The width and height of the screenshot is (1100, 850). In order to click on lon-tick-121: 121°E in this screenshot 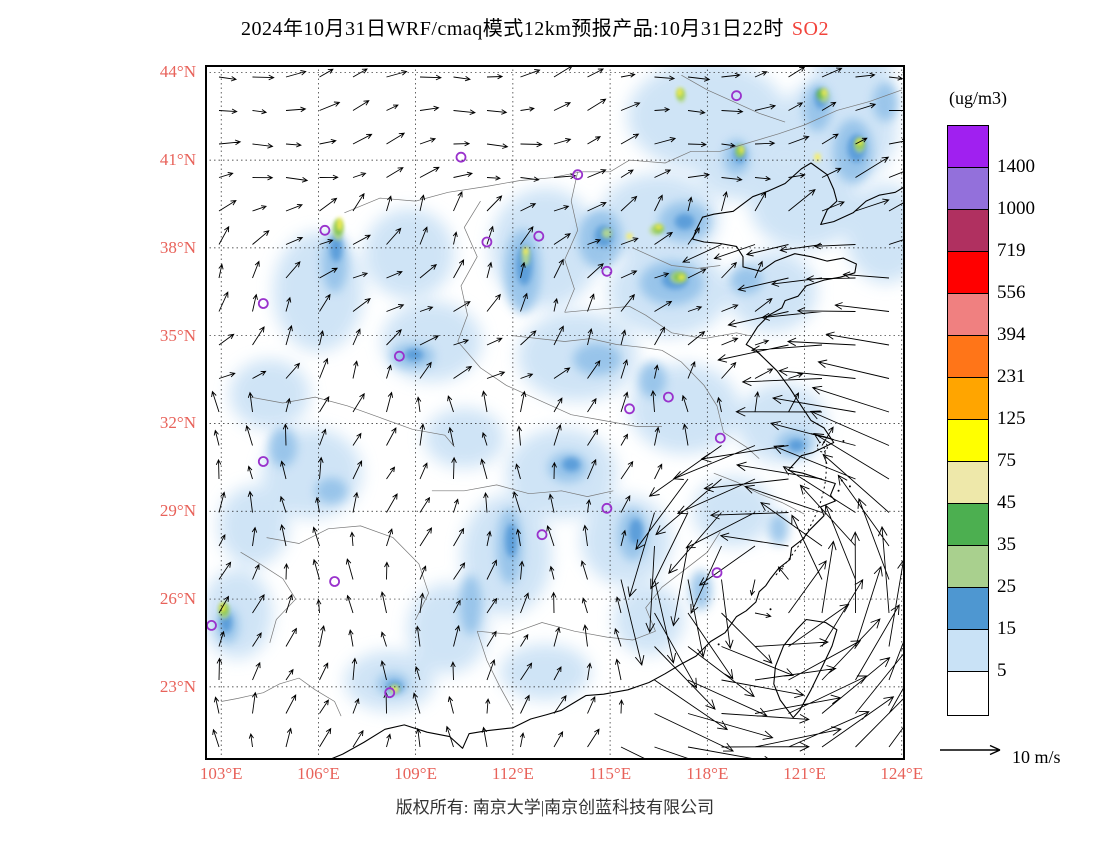, I will do `click(804, 773)`.